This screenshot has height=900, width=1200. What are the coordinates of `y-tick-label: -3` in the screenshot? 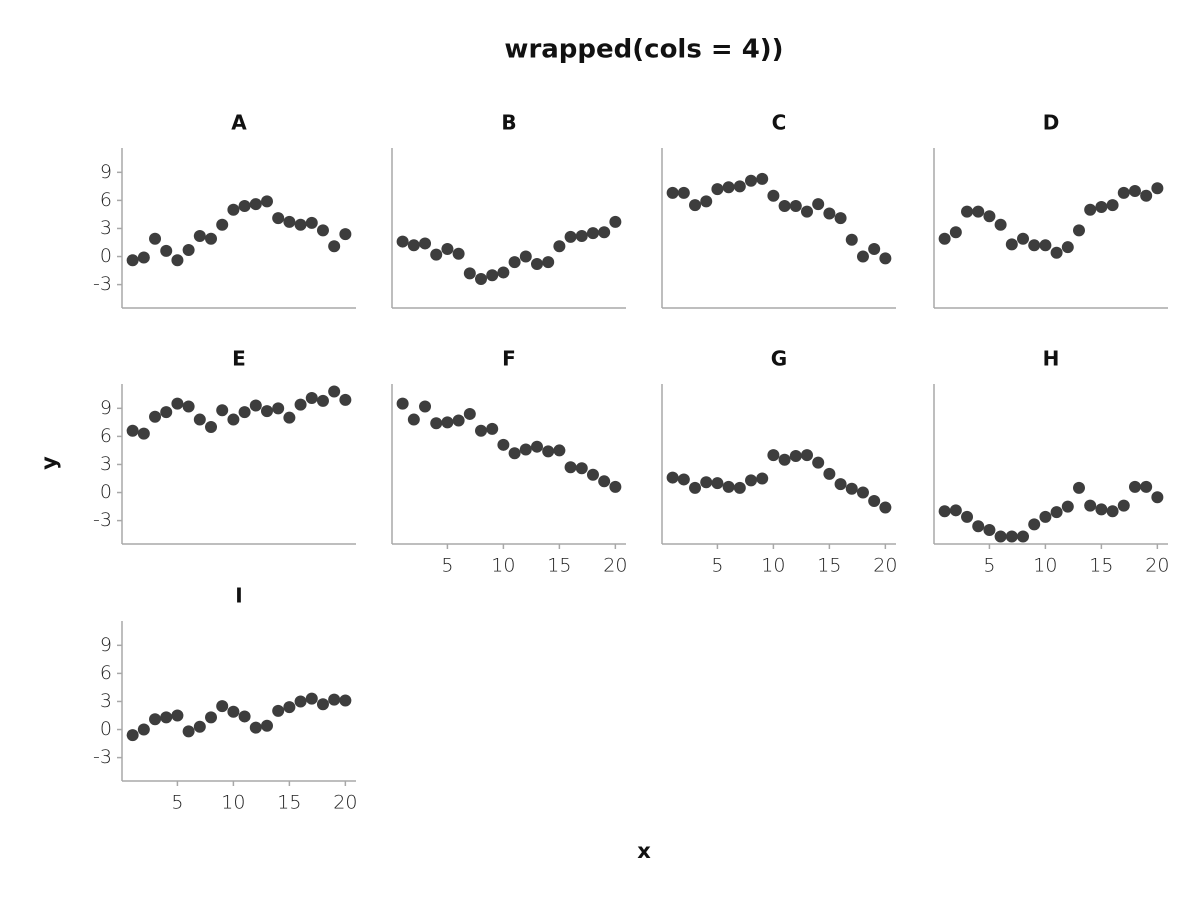 It's located at (102, 520).